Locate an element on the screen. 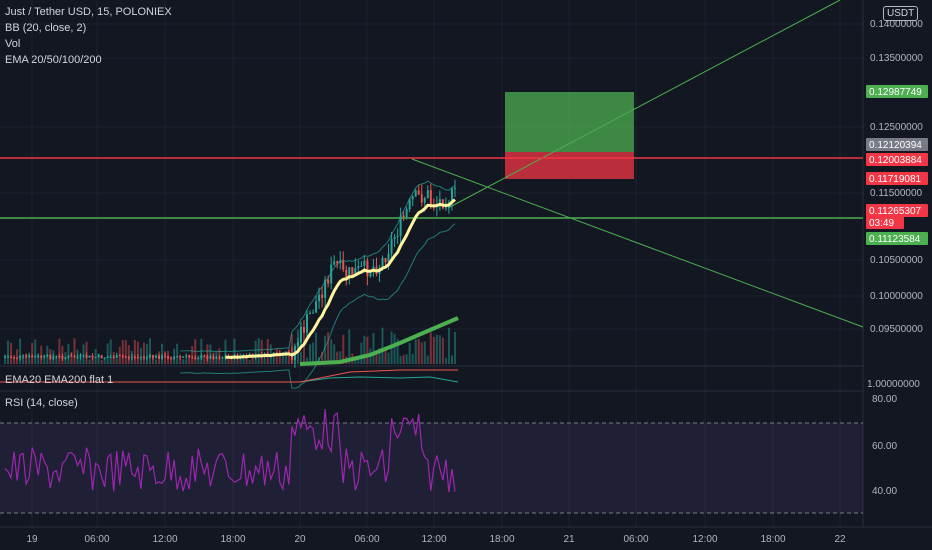 The image size is (932, 550). indicator-bb-label: BB (20, close, 2) is located at coordinates (46, 28).